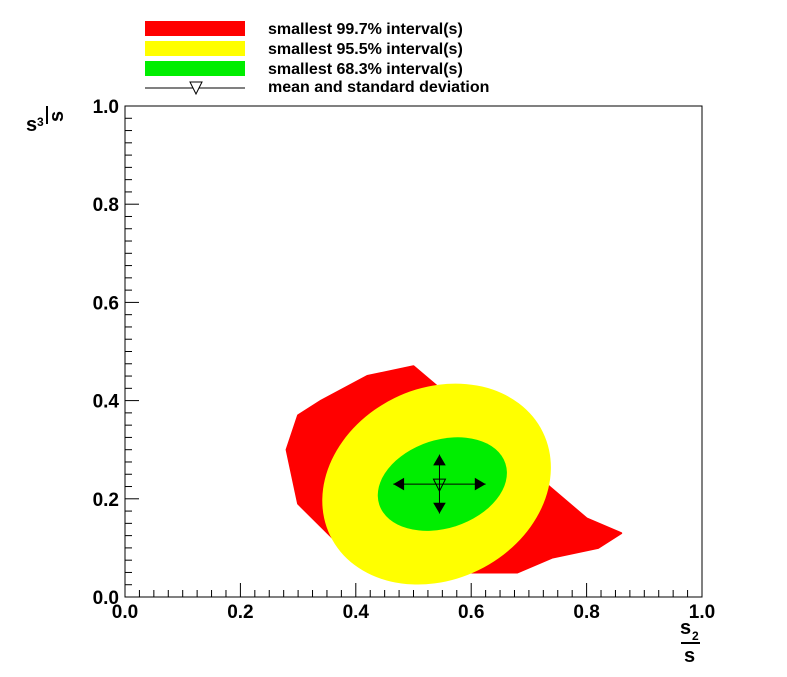  I want to click on y-tick-label: 0.8, so click(106, 205).